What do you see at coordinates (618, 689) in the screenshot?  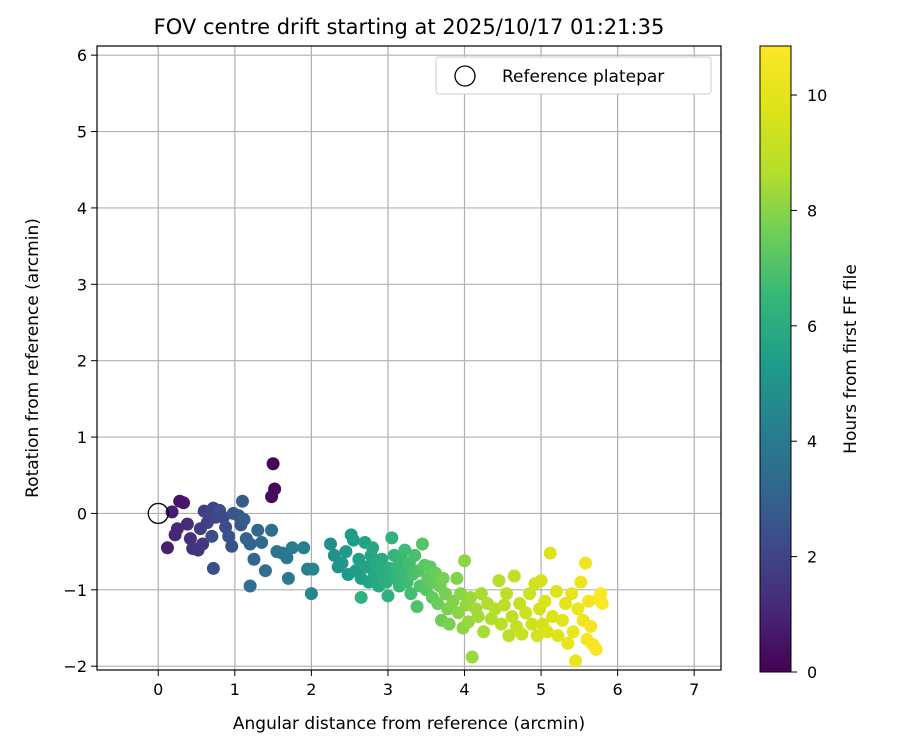 I see `x-tick-label: 6` at bounding box center [618, 689].